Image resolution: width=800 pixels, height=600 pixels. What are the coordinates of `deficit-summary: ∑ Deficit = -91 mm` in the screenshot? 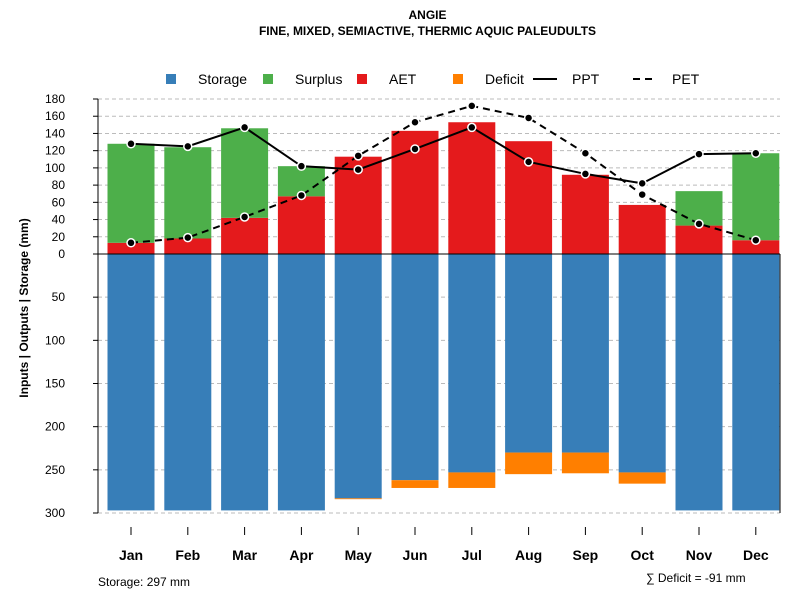 It's located at (696, 578).